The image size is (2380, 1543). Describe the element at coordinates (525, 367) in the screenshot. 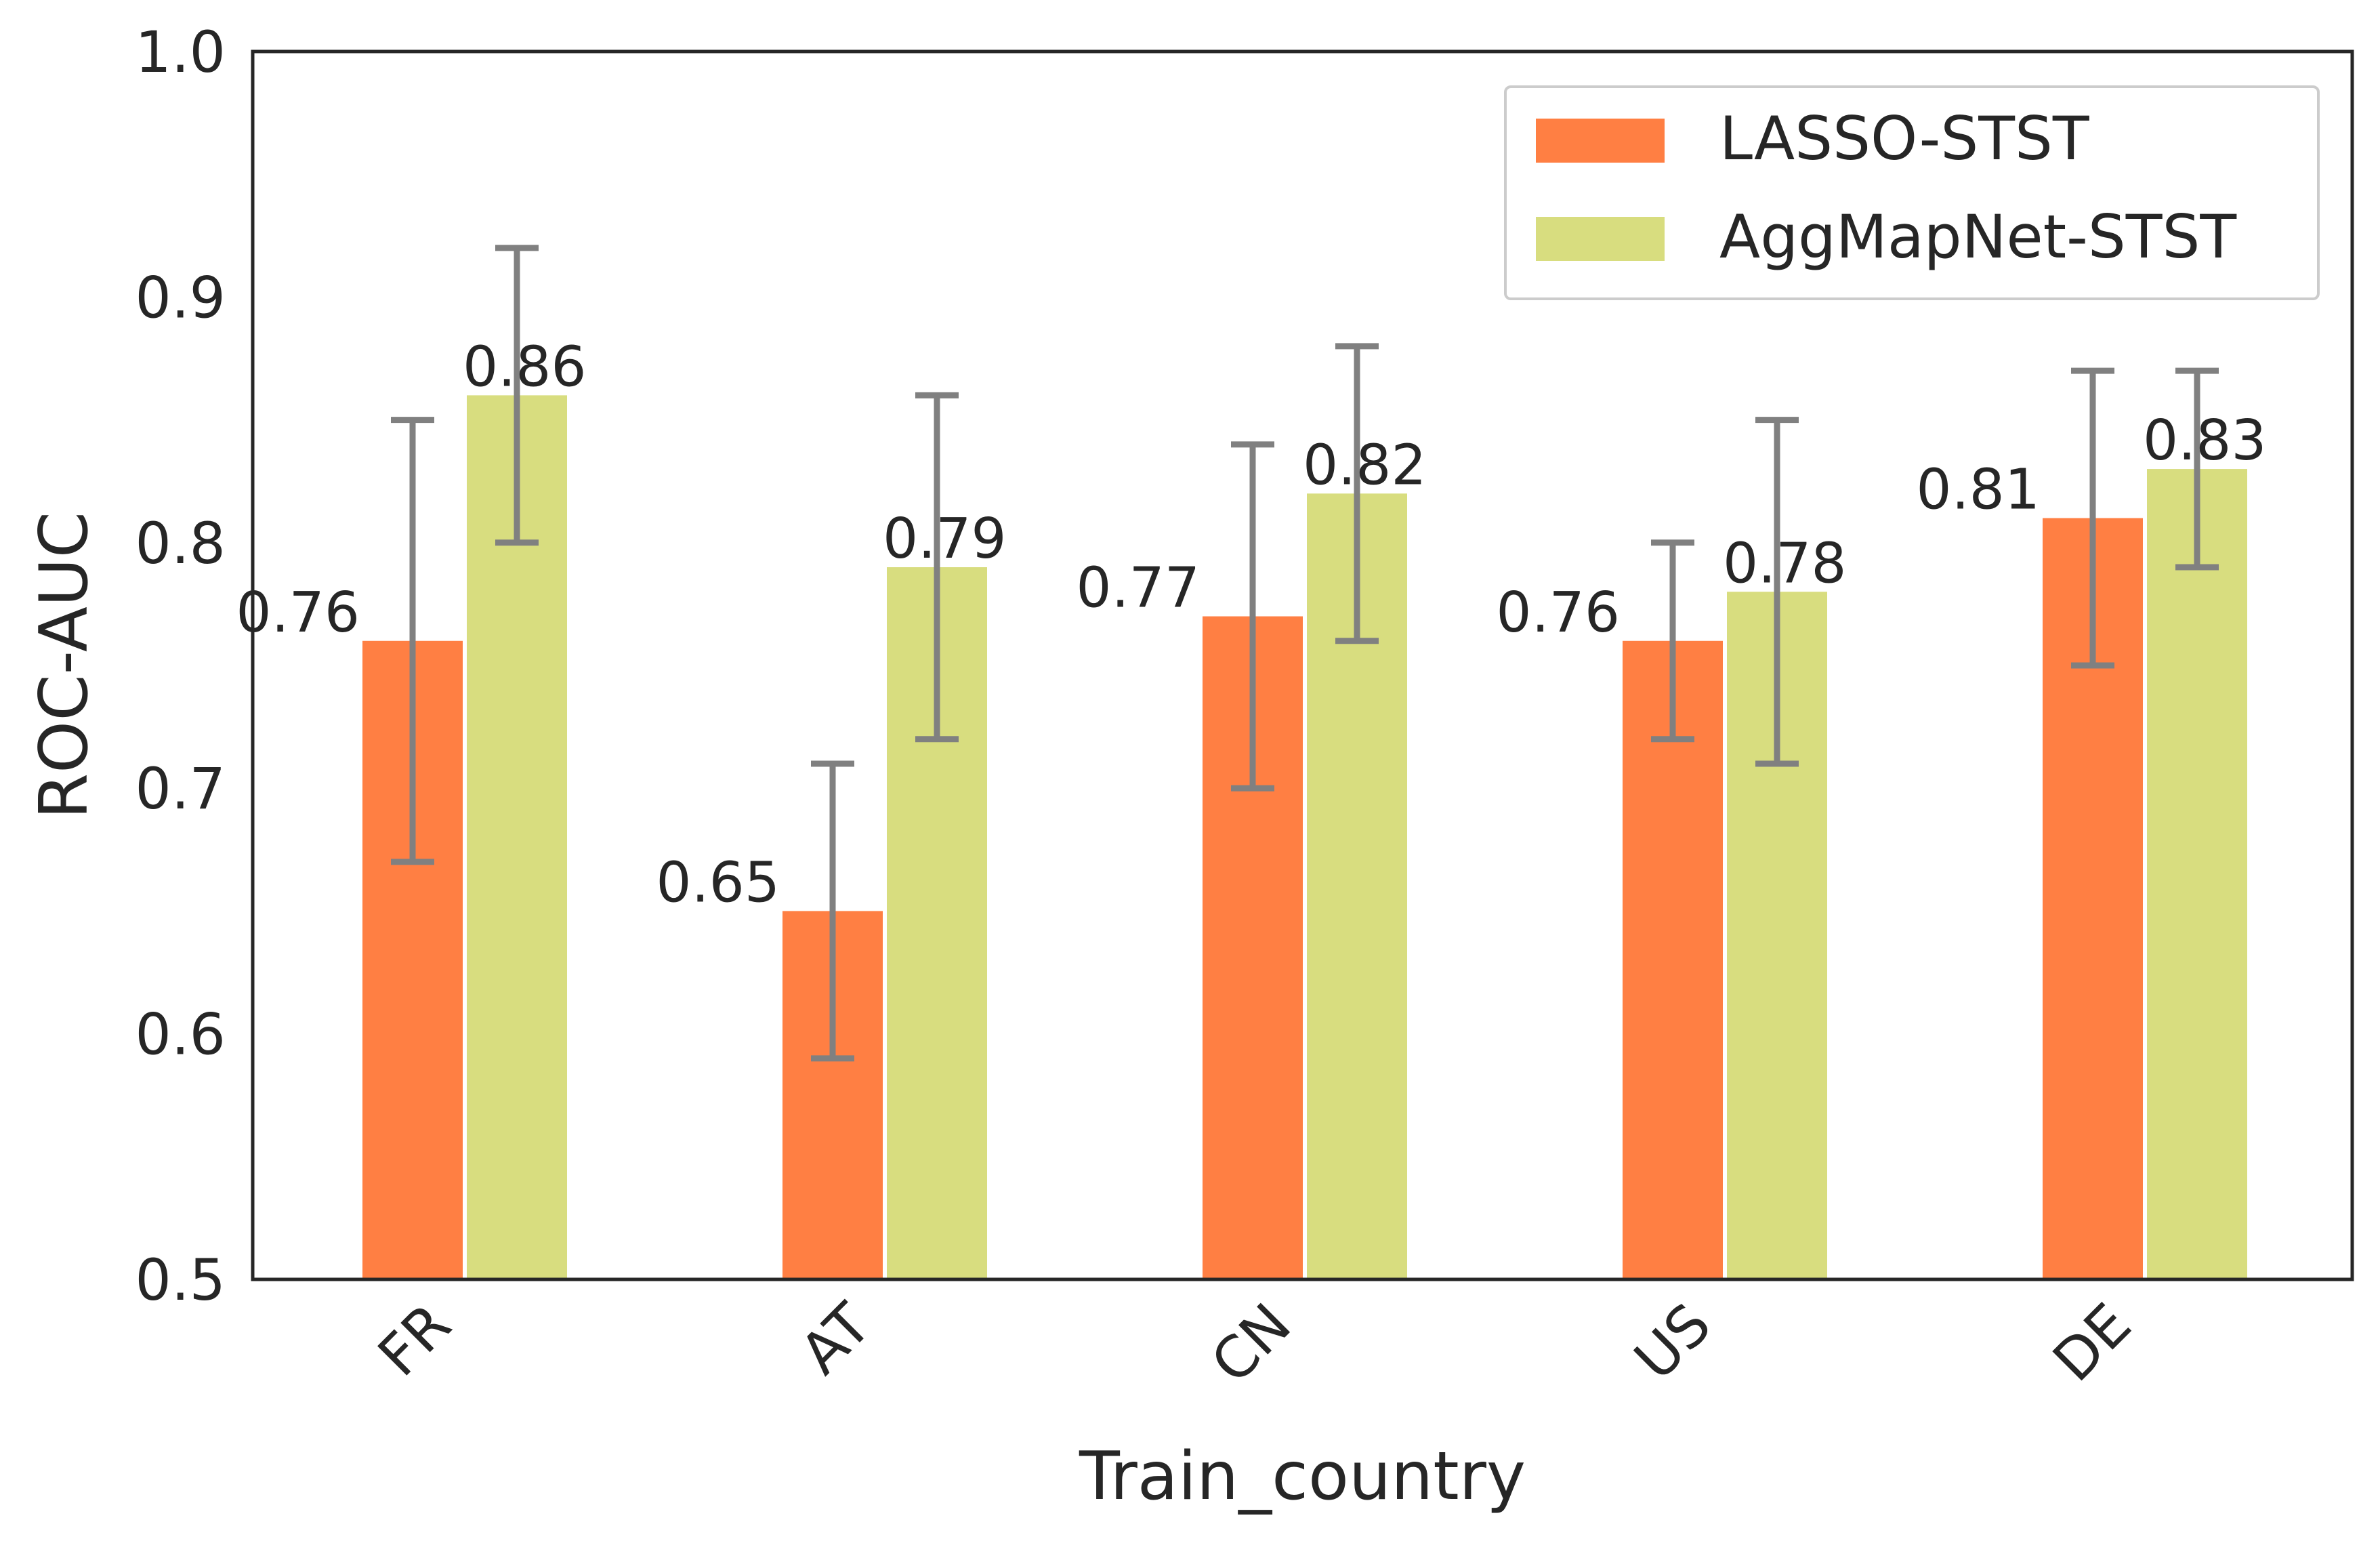

I see `data-label: 0.86` at that location.